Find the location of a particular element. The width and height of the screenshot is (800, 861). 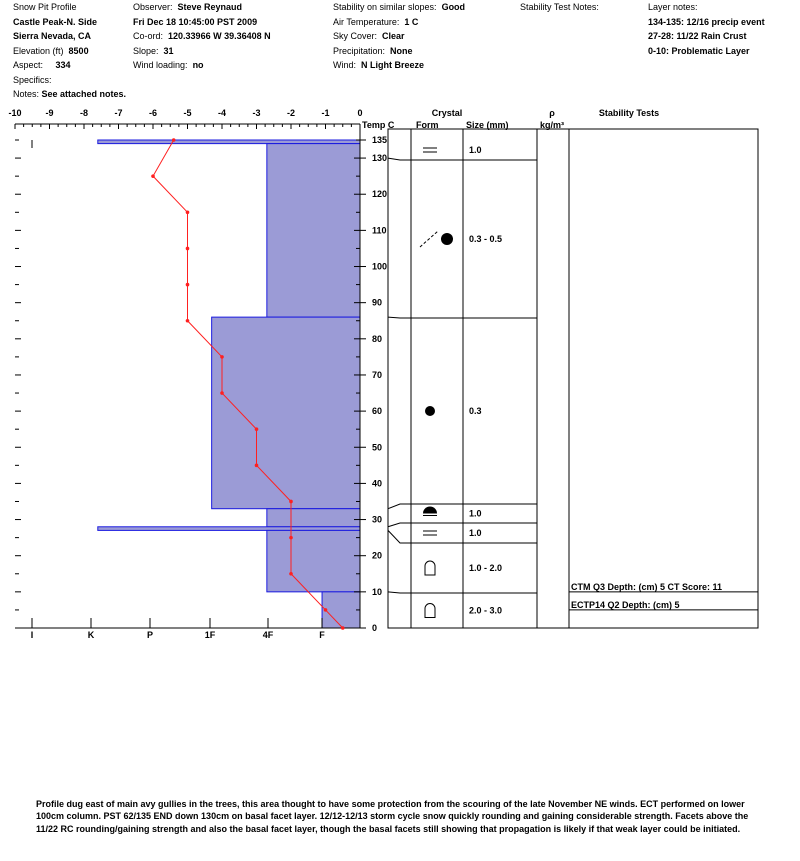

precip-label: Precipitation: is located at coordinates (359, 50).